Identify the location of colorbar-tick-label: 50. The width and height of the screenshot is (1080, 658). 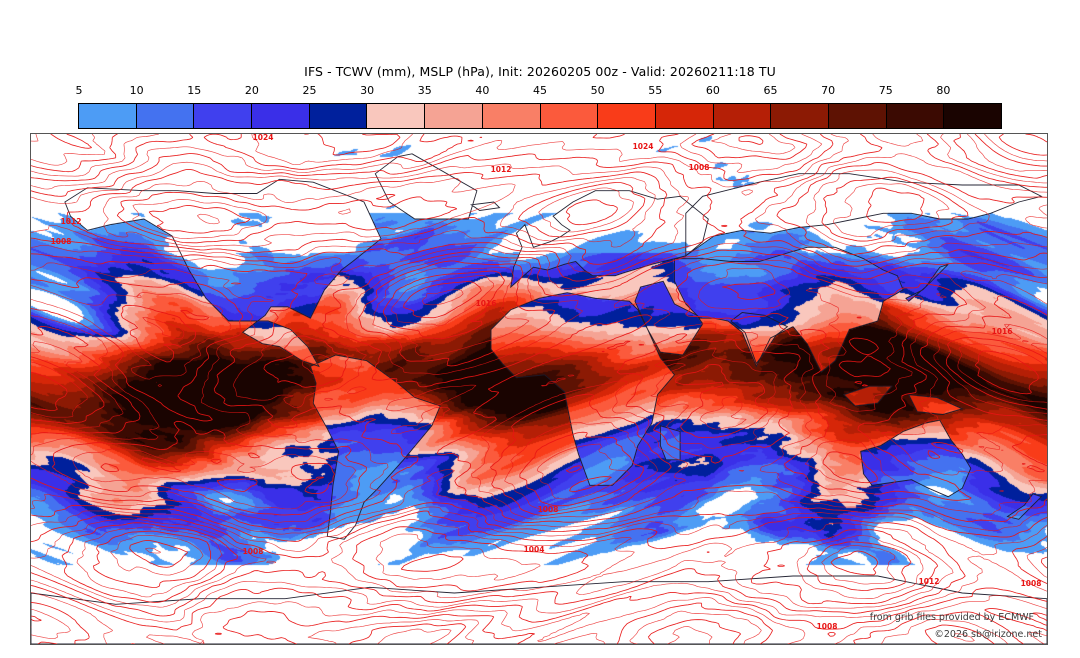
(597, 90).